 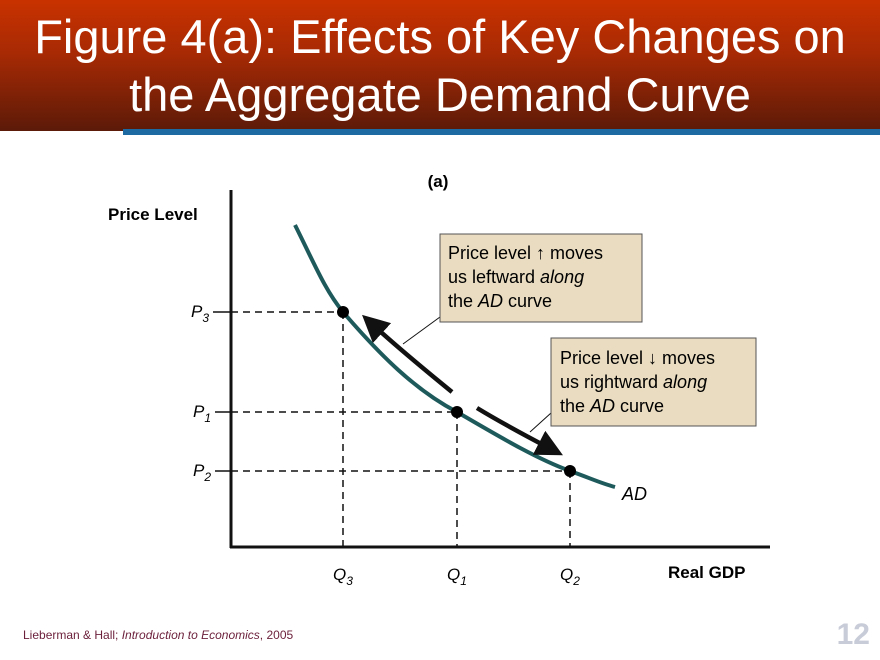 I want to click on x-tick-q2: Q2, so click(x=570, y=576).